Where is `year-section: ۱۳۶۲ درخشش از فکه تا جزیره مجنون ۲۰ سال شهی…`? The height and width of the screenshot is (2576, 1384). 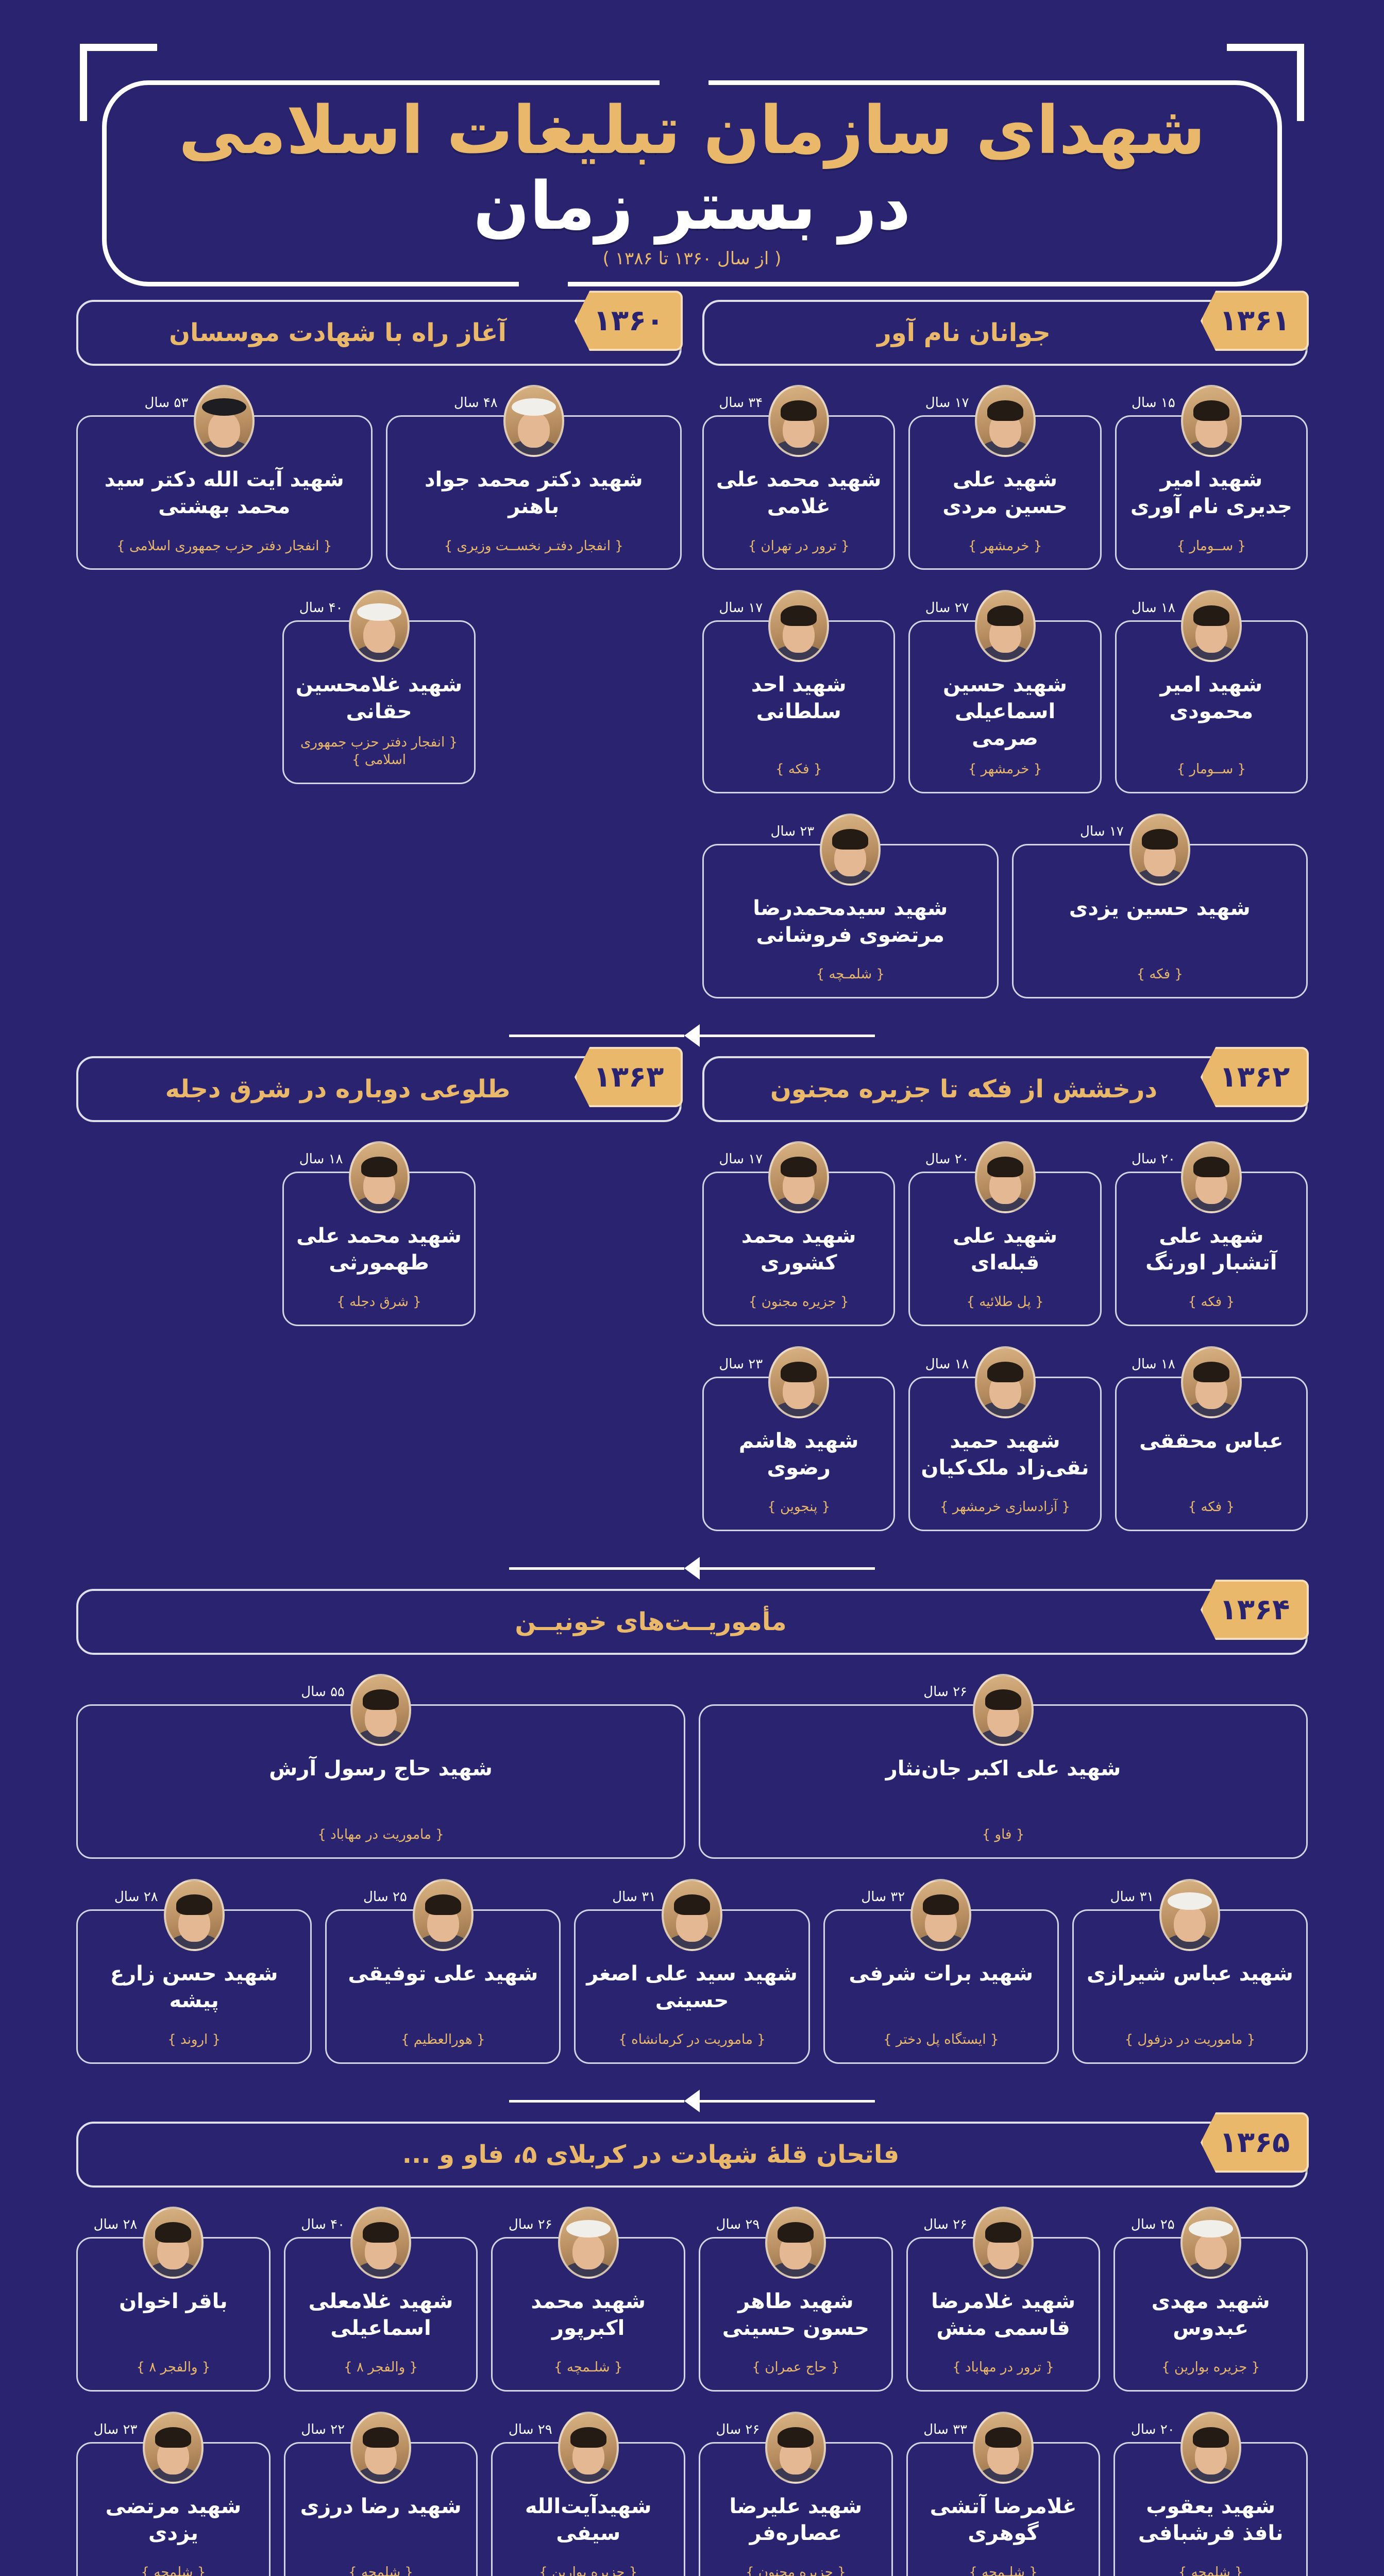 year-section: ۱۳۶۲ درخشش از فکه تا جزیره مجنون ۲۰ سال شهی… is located at coordinates (1005, 1289).